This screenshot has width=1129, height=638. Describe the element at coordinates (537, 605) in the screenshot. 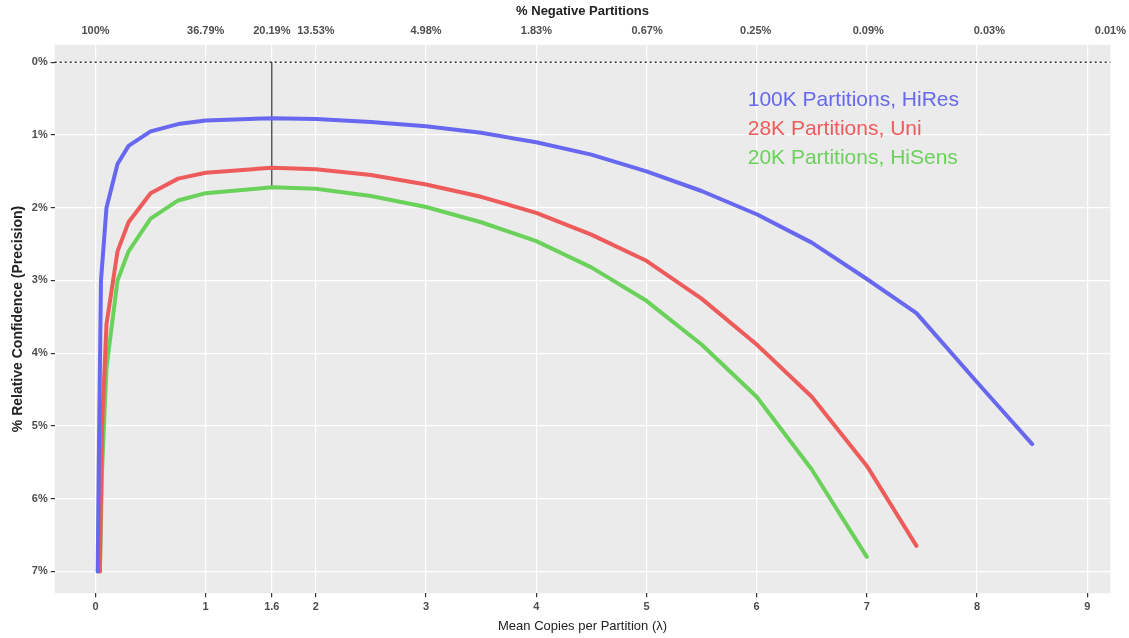

I see `x-tick-label: 4` at that location.